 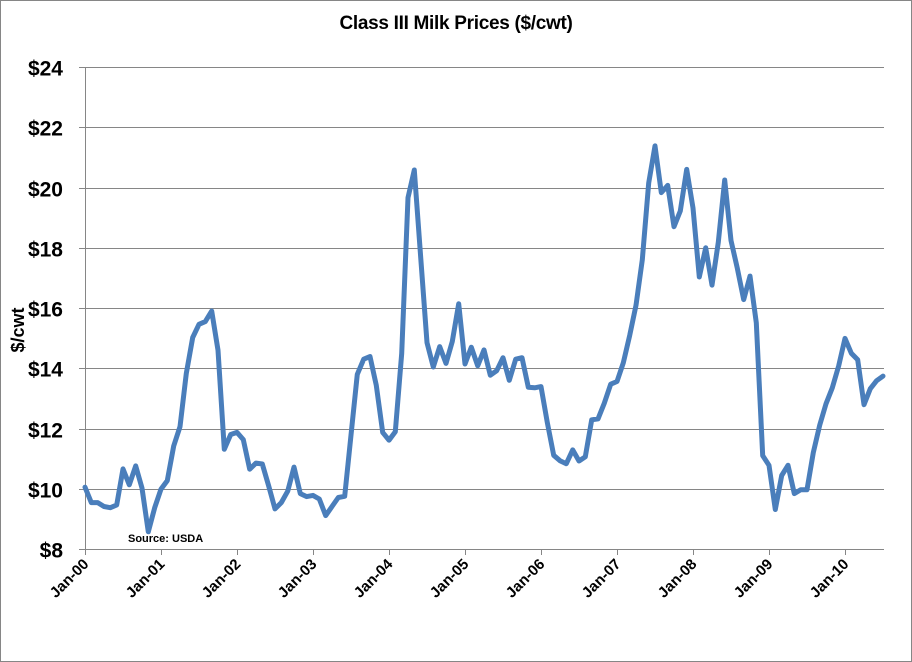 What do you see at coordinates (45, 69) in the screenshot?
I see `y-tick-label: $24` at bounding box center [45, 69].